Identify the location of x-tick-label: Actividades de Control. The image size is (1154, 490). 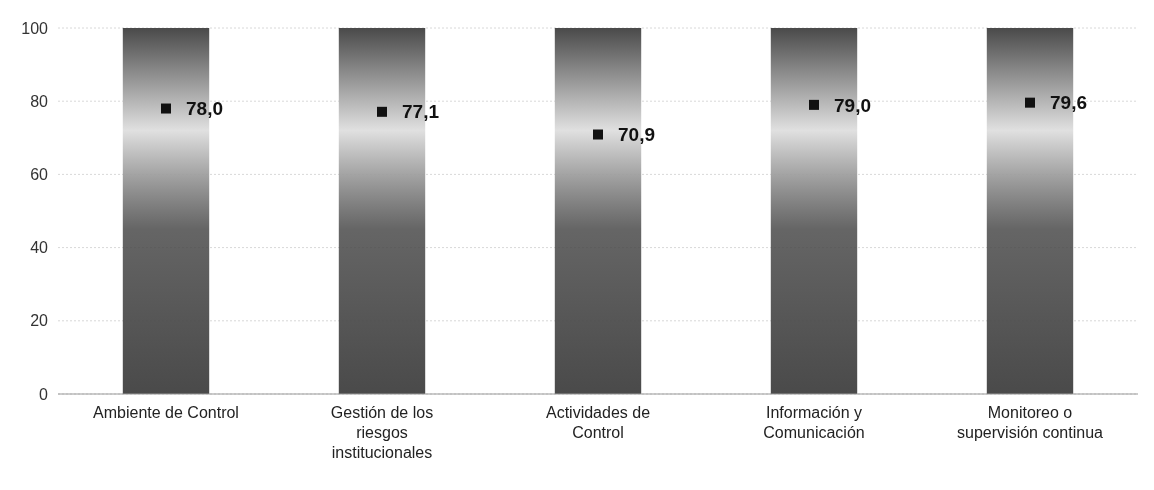
(598, 422).